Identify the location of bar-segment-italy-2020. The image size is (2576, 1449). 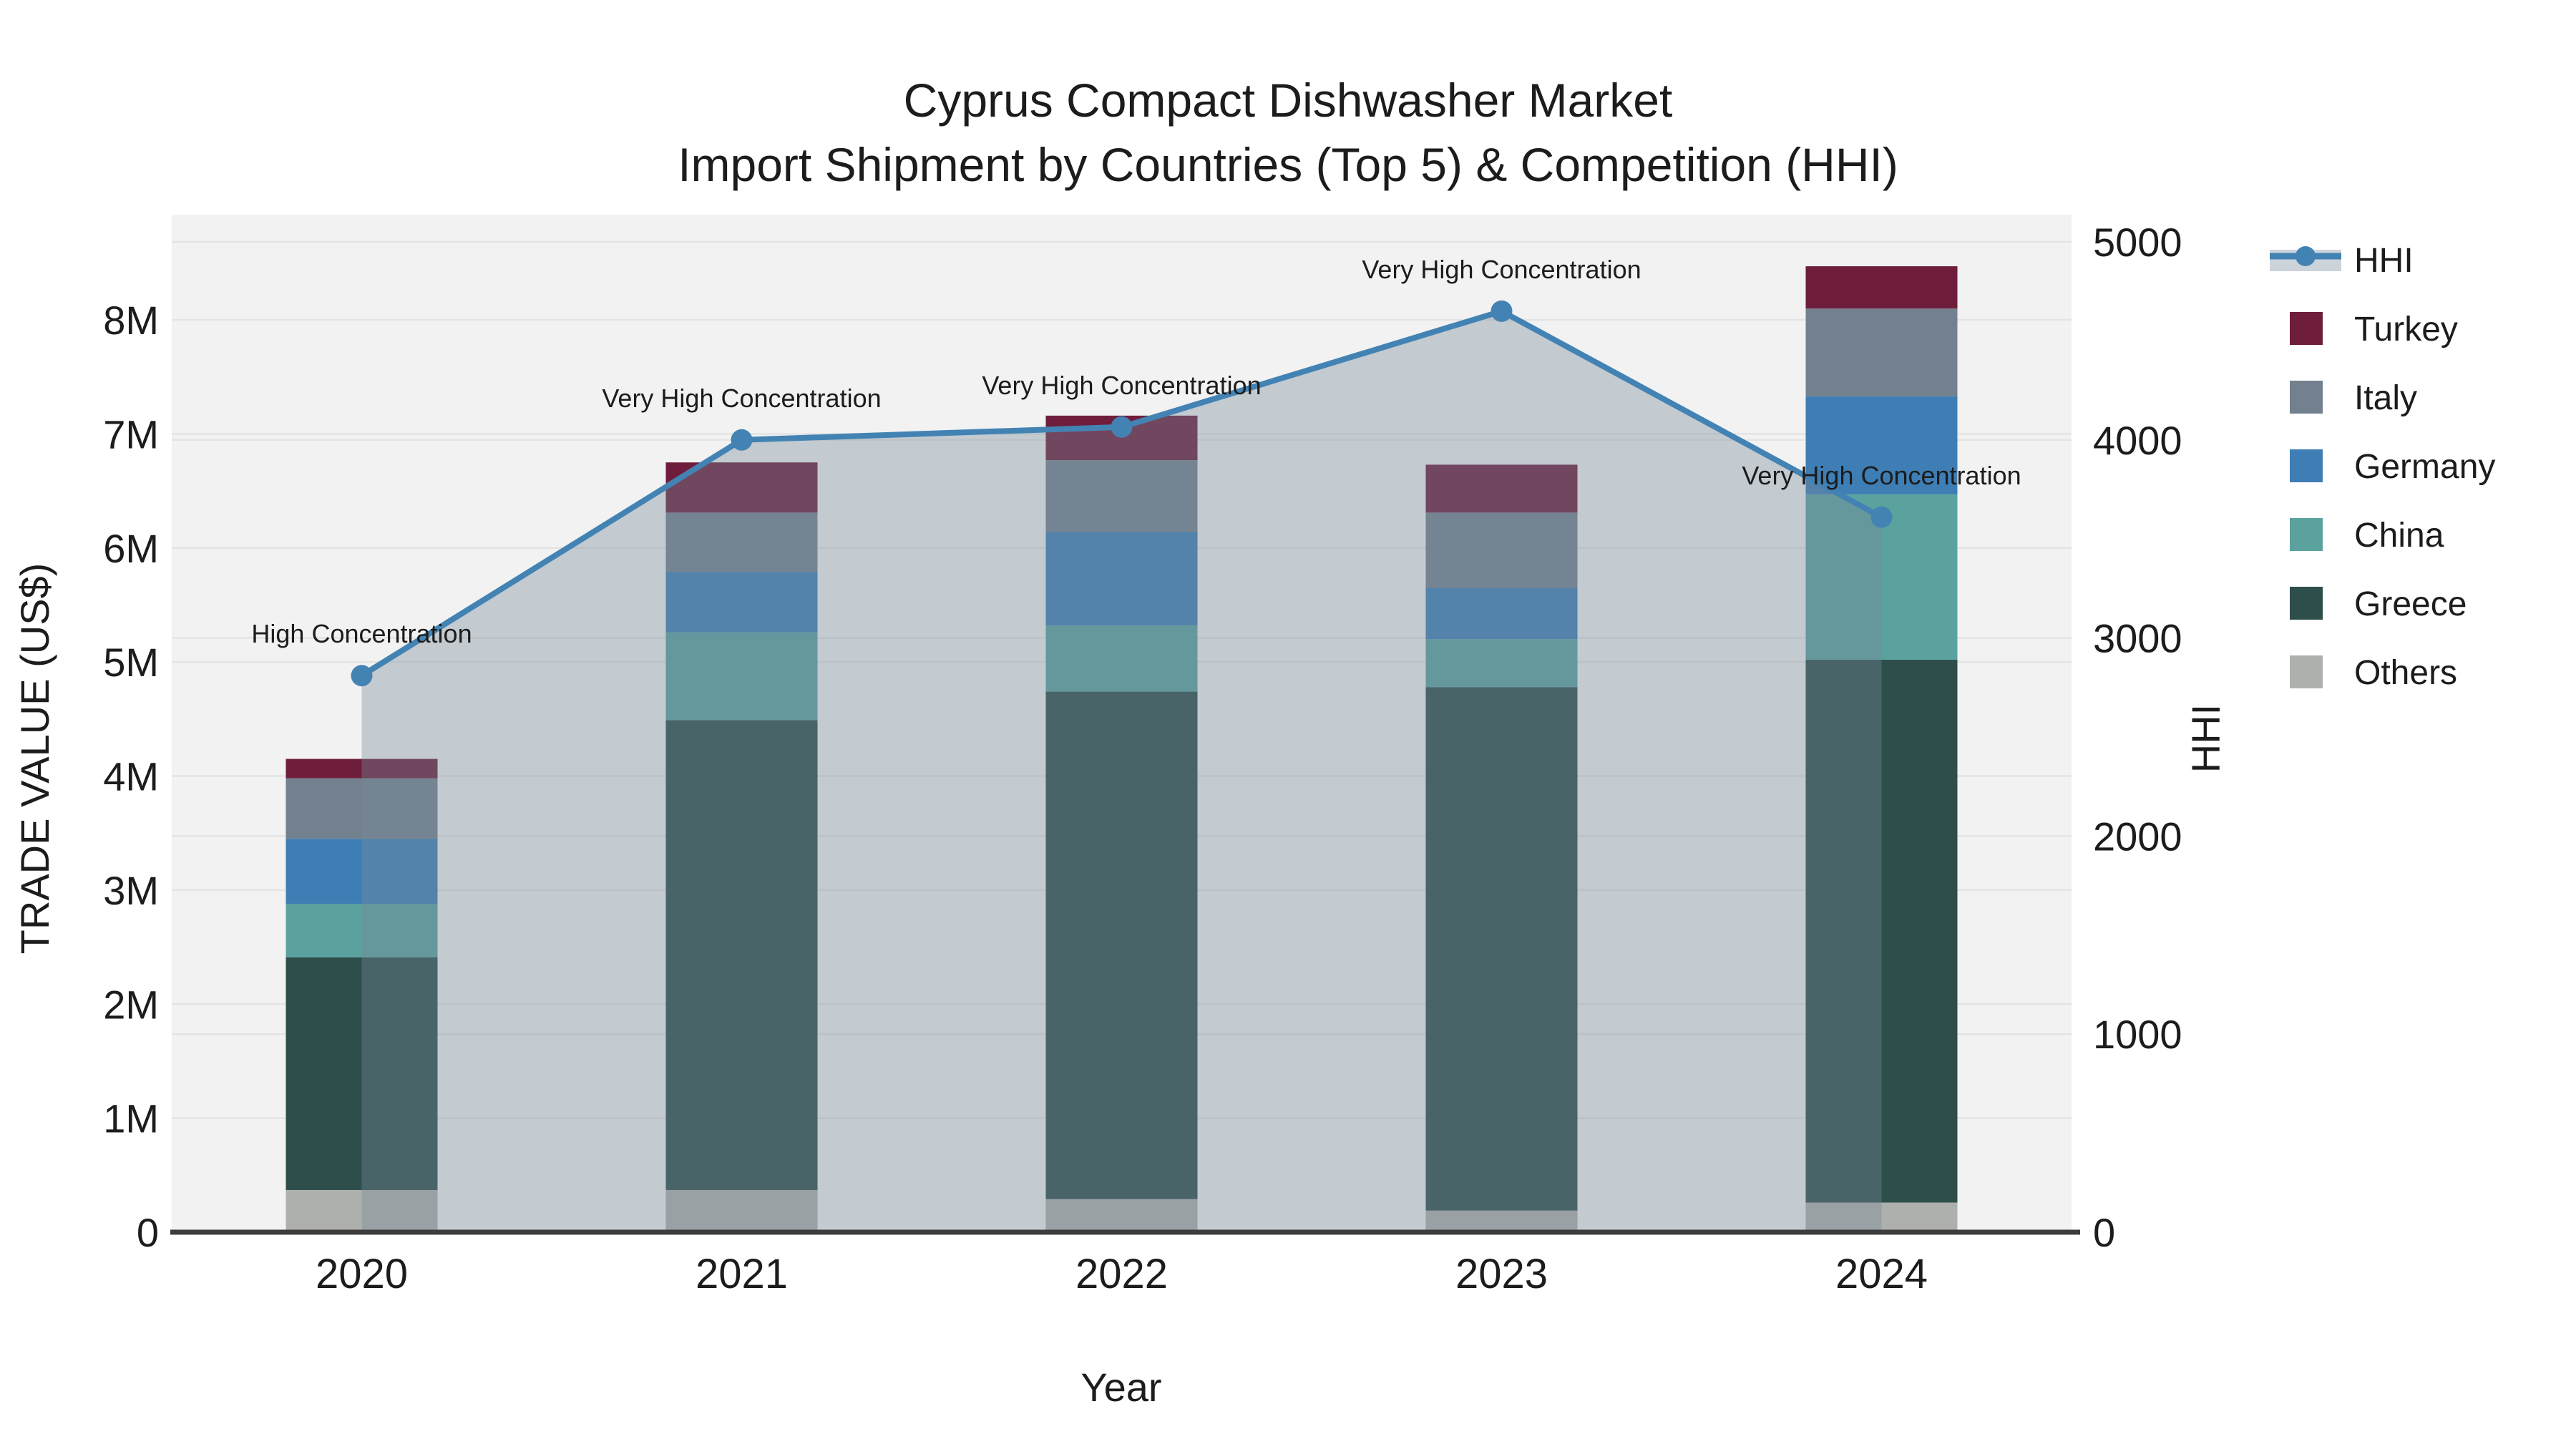
(362, 808).